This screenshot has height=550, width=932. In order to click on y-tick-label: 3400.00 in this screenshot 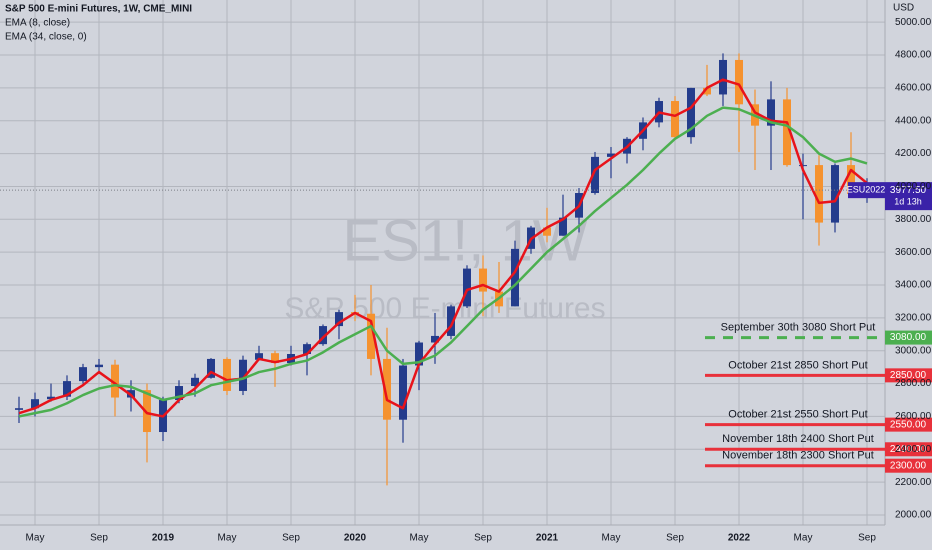, I will do `click(913, 285)`.